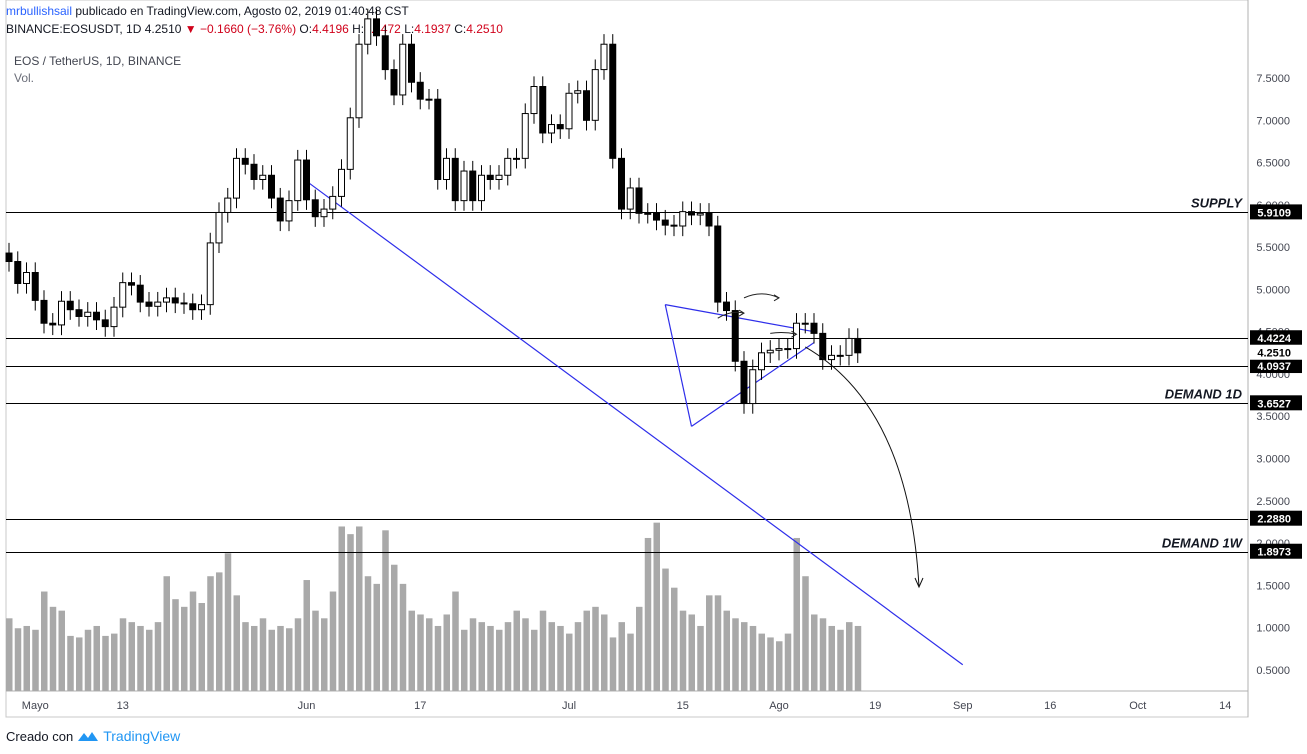  Describe the element at coordinates (1274, 553) in the screenshot. I see `level-price-badge: 1.8973` at that location.